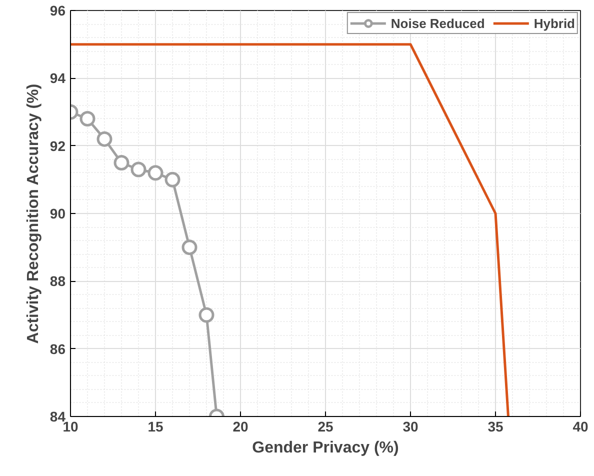 This screenshot has width=594, height=476. What do you see at coordinates (326, 426) in the screenshot?
I see `x-tick-label: 25` at bounding box center [326, 426].